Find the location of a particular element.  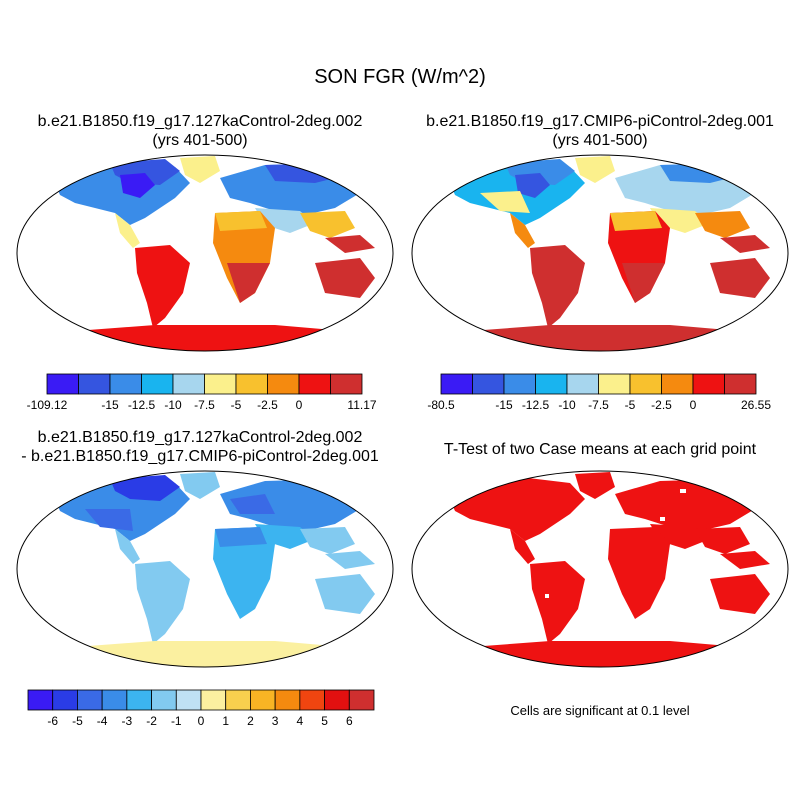

land-south-africa is located at coordinates (248, 283).